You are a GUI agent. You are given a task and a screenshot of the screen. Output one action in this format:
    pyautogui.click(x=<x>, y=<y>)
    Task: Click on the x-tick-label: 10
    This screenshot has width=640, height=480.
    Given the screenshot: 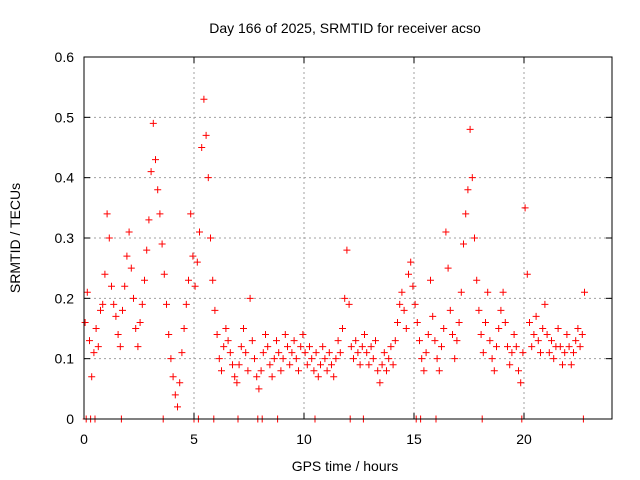 What is the action you would take?
    pyautogui.click(x=304, y=439)
    